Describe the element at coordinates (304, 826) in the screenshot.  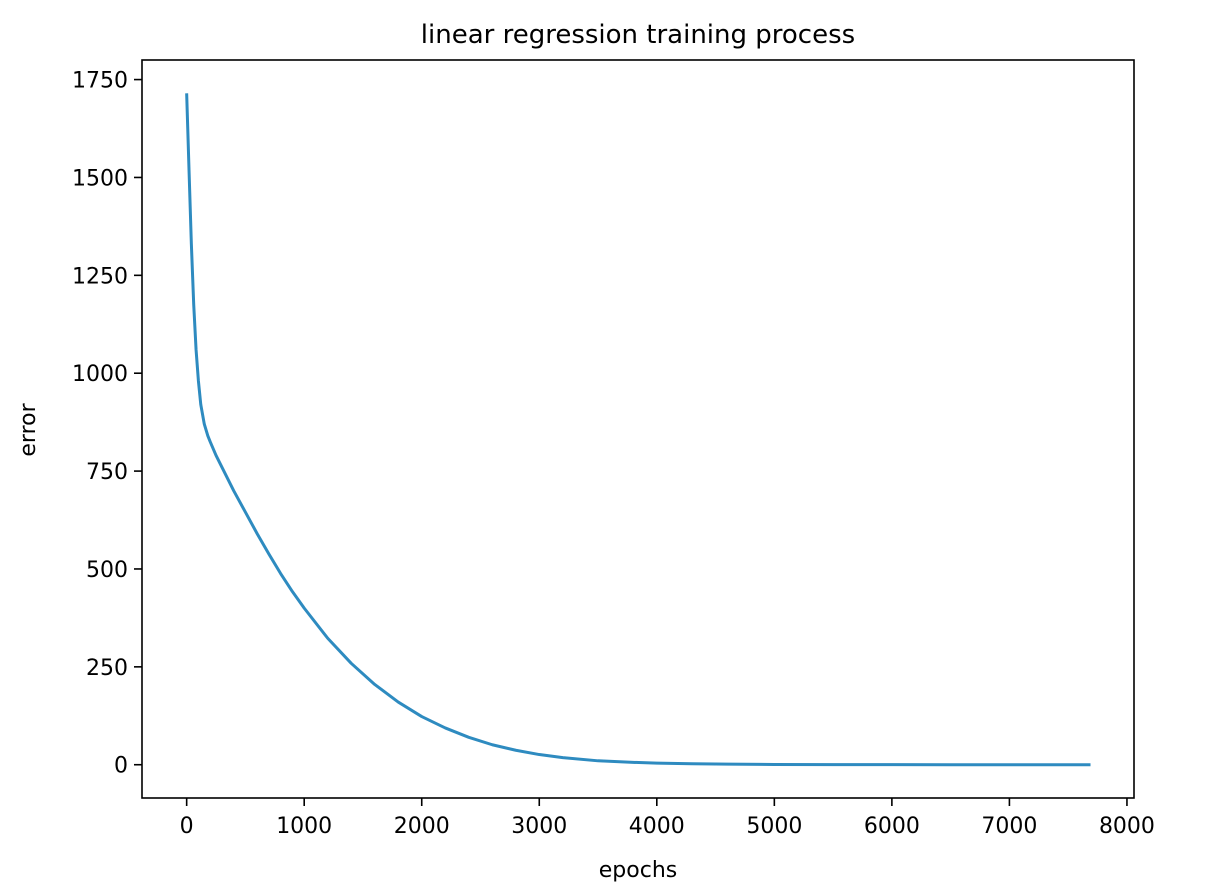
I see `x-tick-label: 1000` at that location.